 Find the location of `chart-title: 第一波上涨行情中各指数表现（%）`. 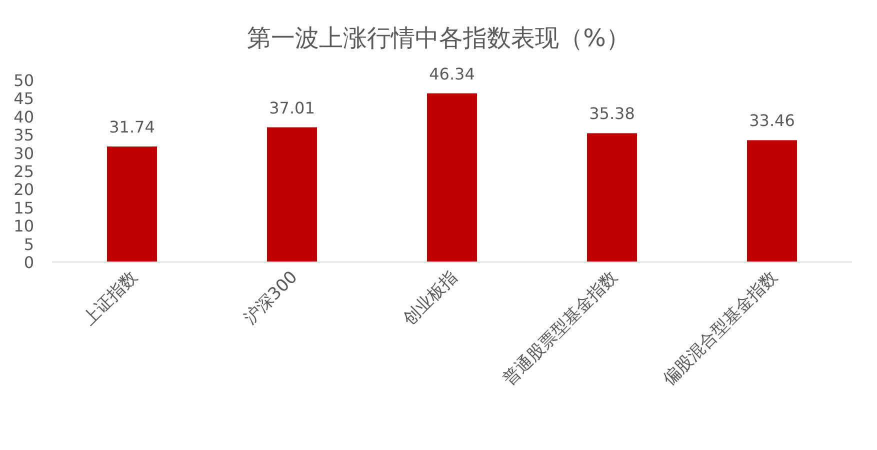

chart-title: 第一波上涨行情中各指数表现（%） is located at coordinates (438, 38).